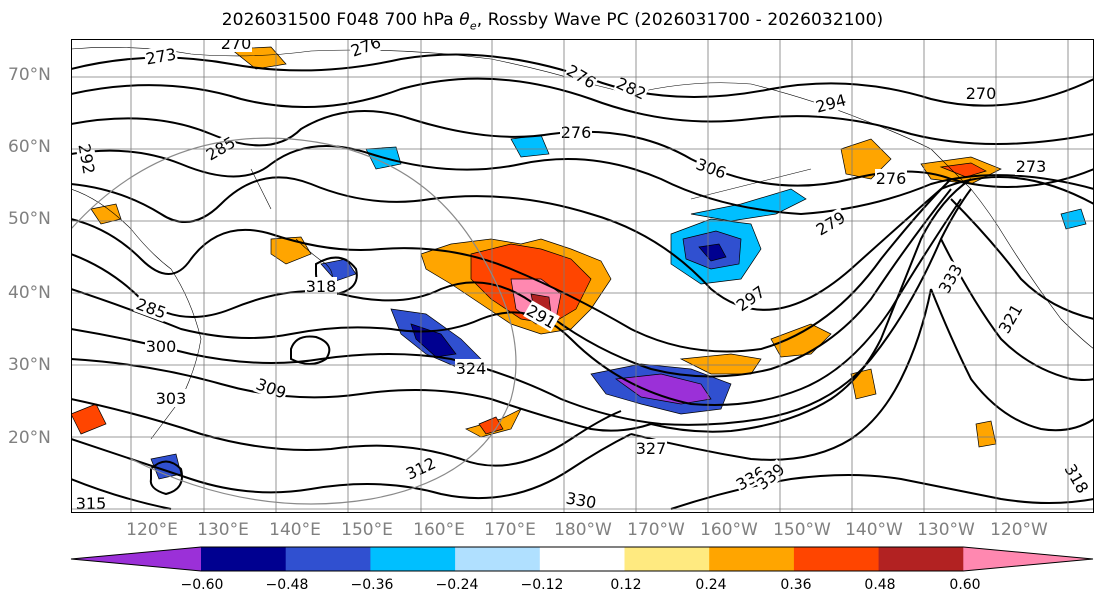 This screenshot has width=1105, height=606. What do you see at coordinates (29, 219) in the screenshot?
I see `lat-label: 50°N` at bounding box center [29, 219].